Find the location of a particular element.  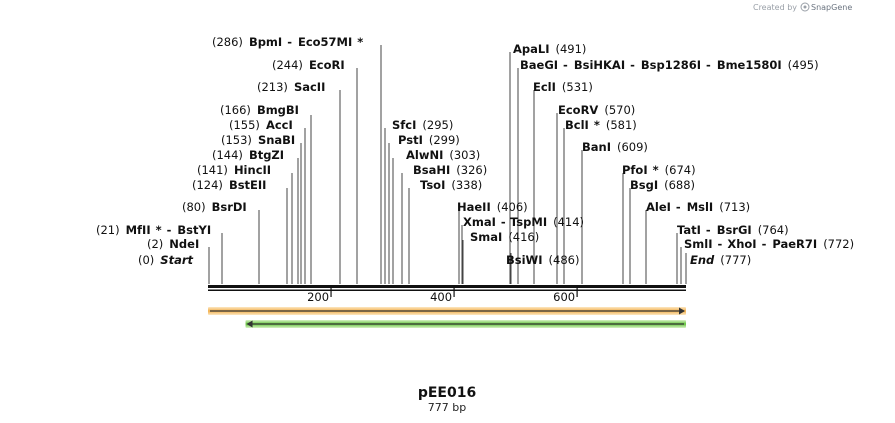

site-label: BanI (609) is located at coordinates (615, 147).